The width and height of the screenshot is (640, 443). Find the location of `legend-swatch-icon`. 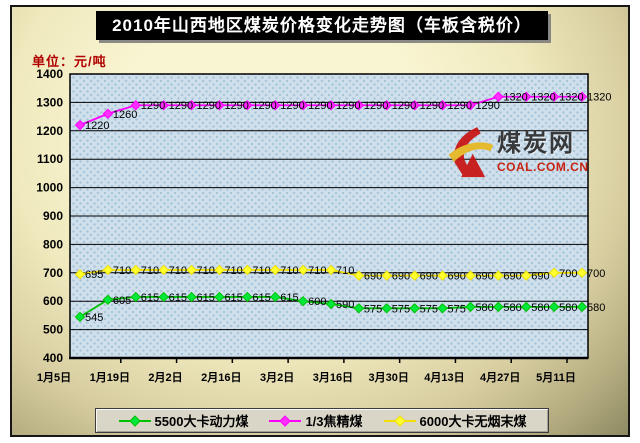

legend-swatch-icon is located at coordinates (134, 420).